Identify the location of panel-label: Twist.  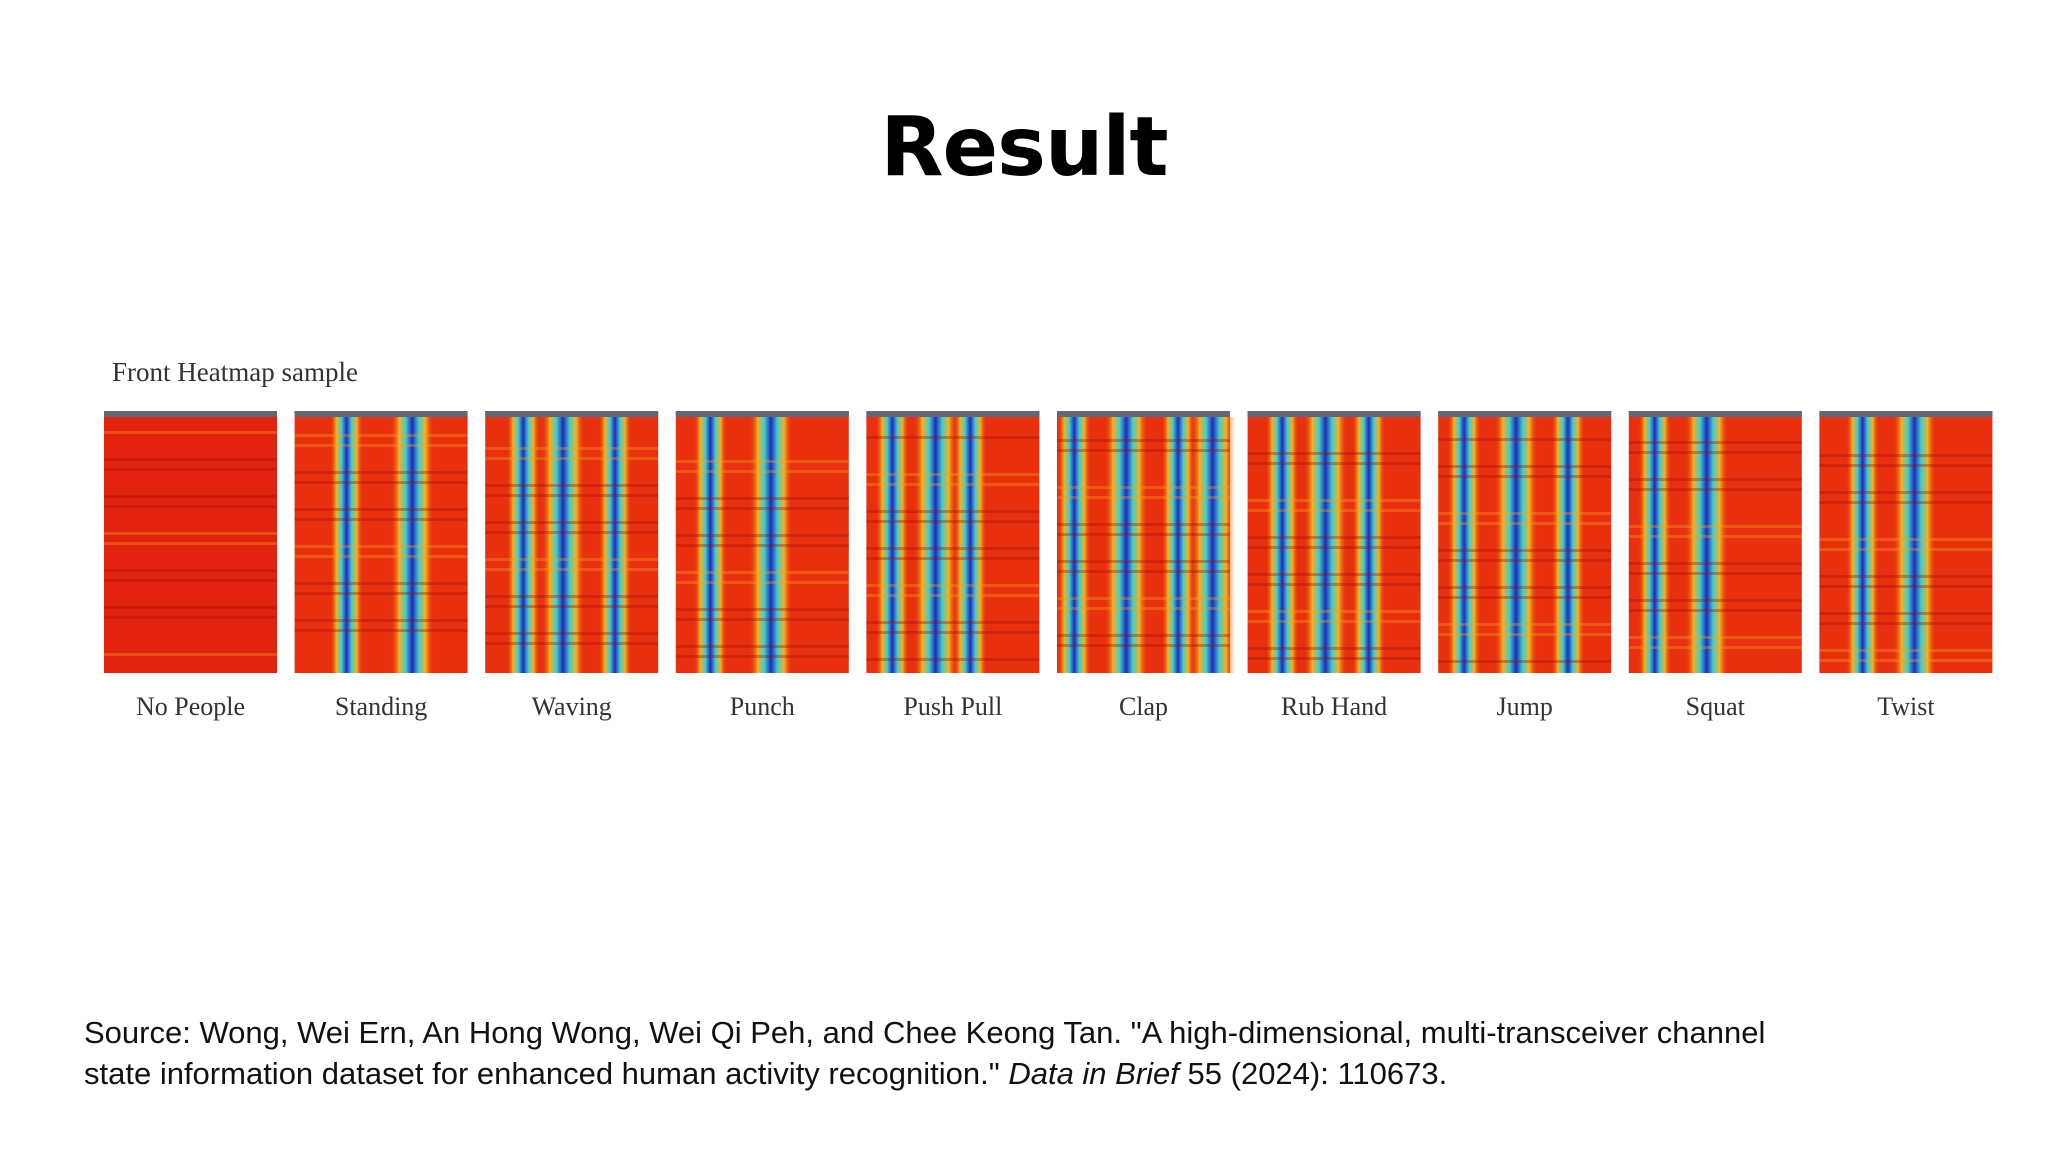
(1906, 706).